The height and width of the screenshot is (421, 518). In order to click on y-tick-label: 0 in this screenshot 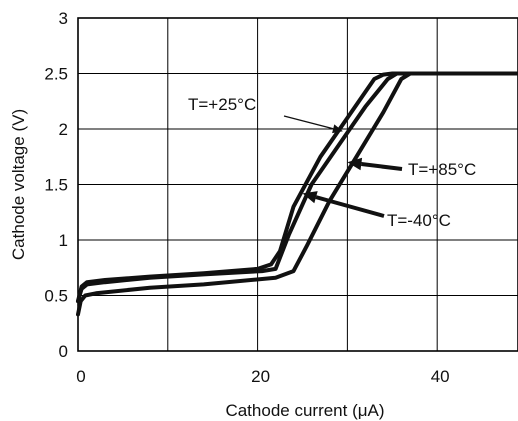, I will do `click(63, 351)`.